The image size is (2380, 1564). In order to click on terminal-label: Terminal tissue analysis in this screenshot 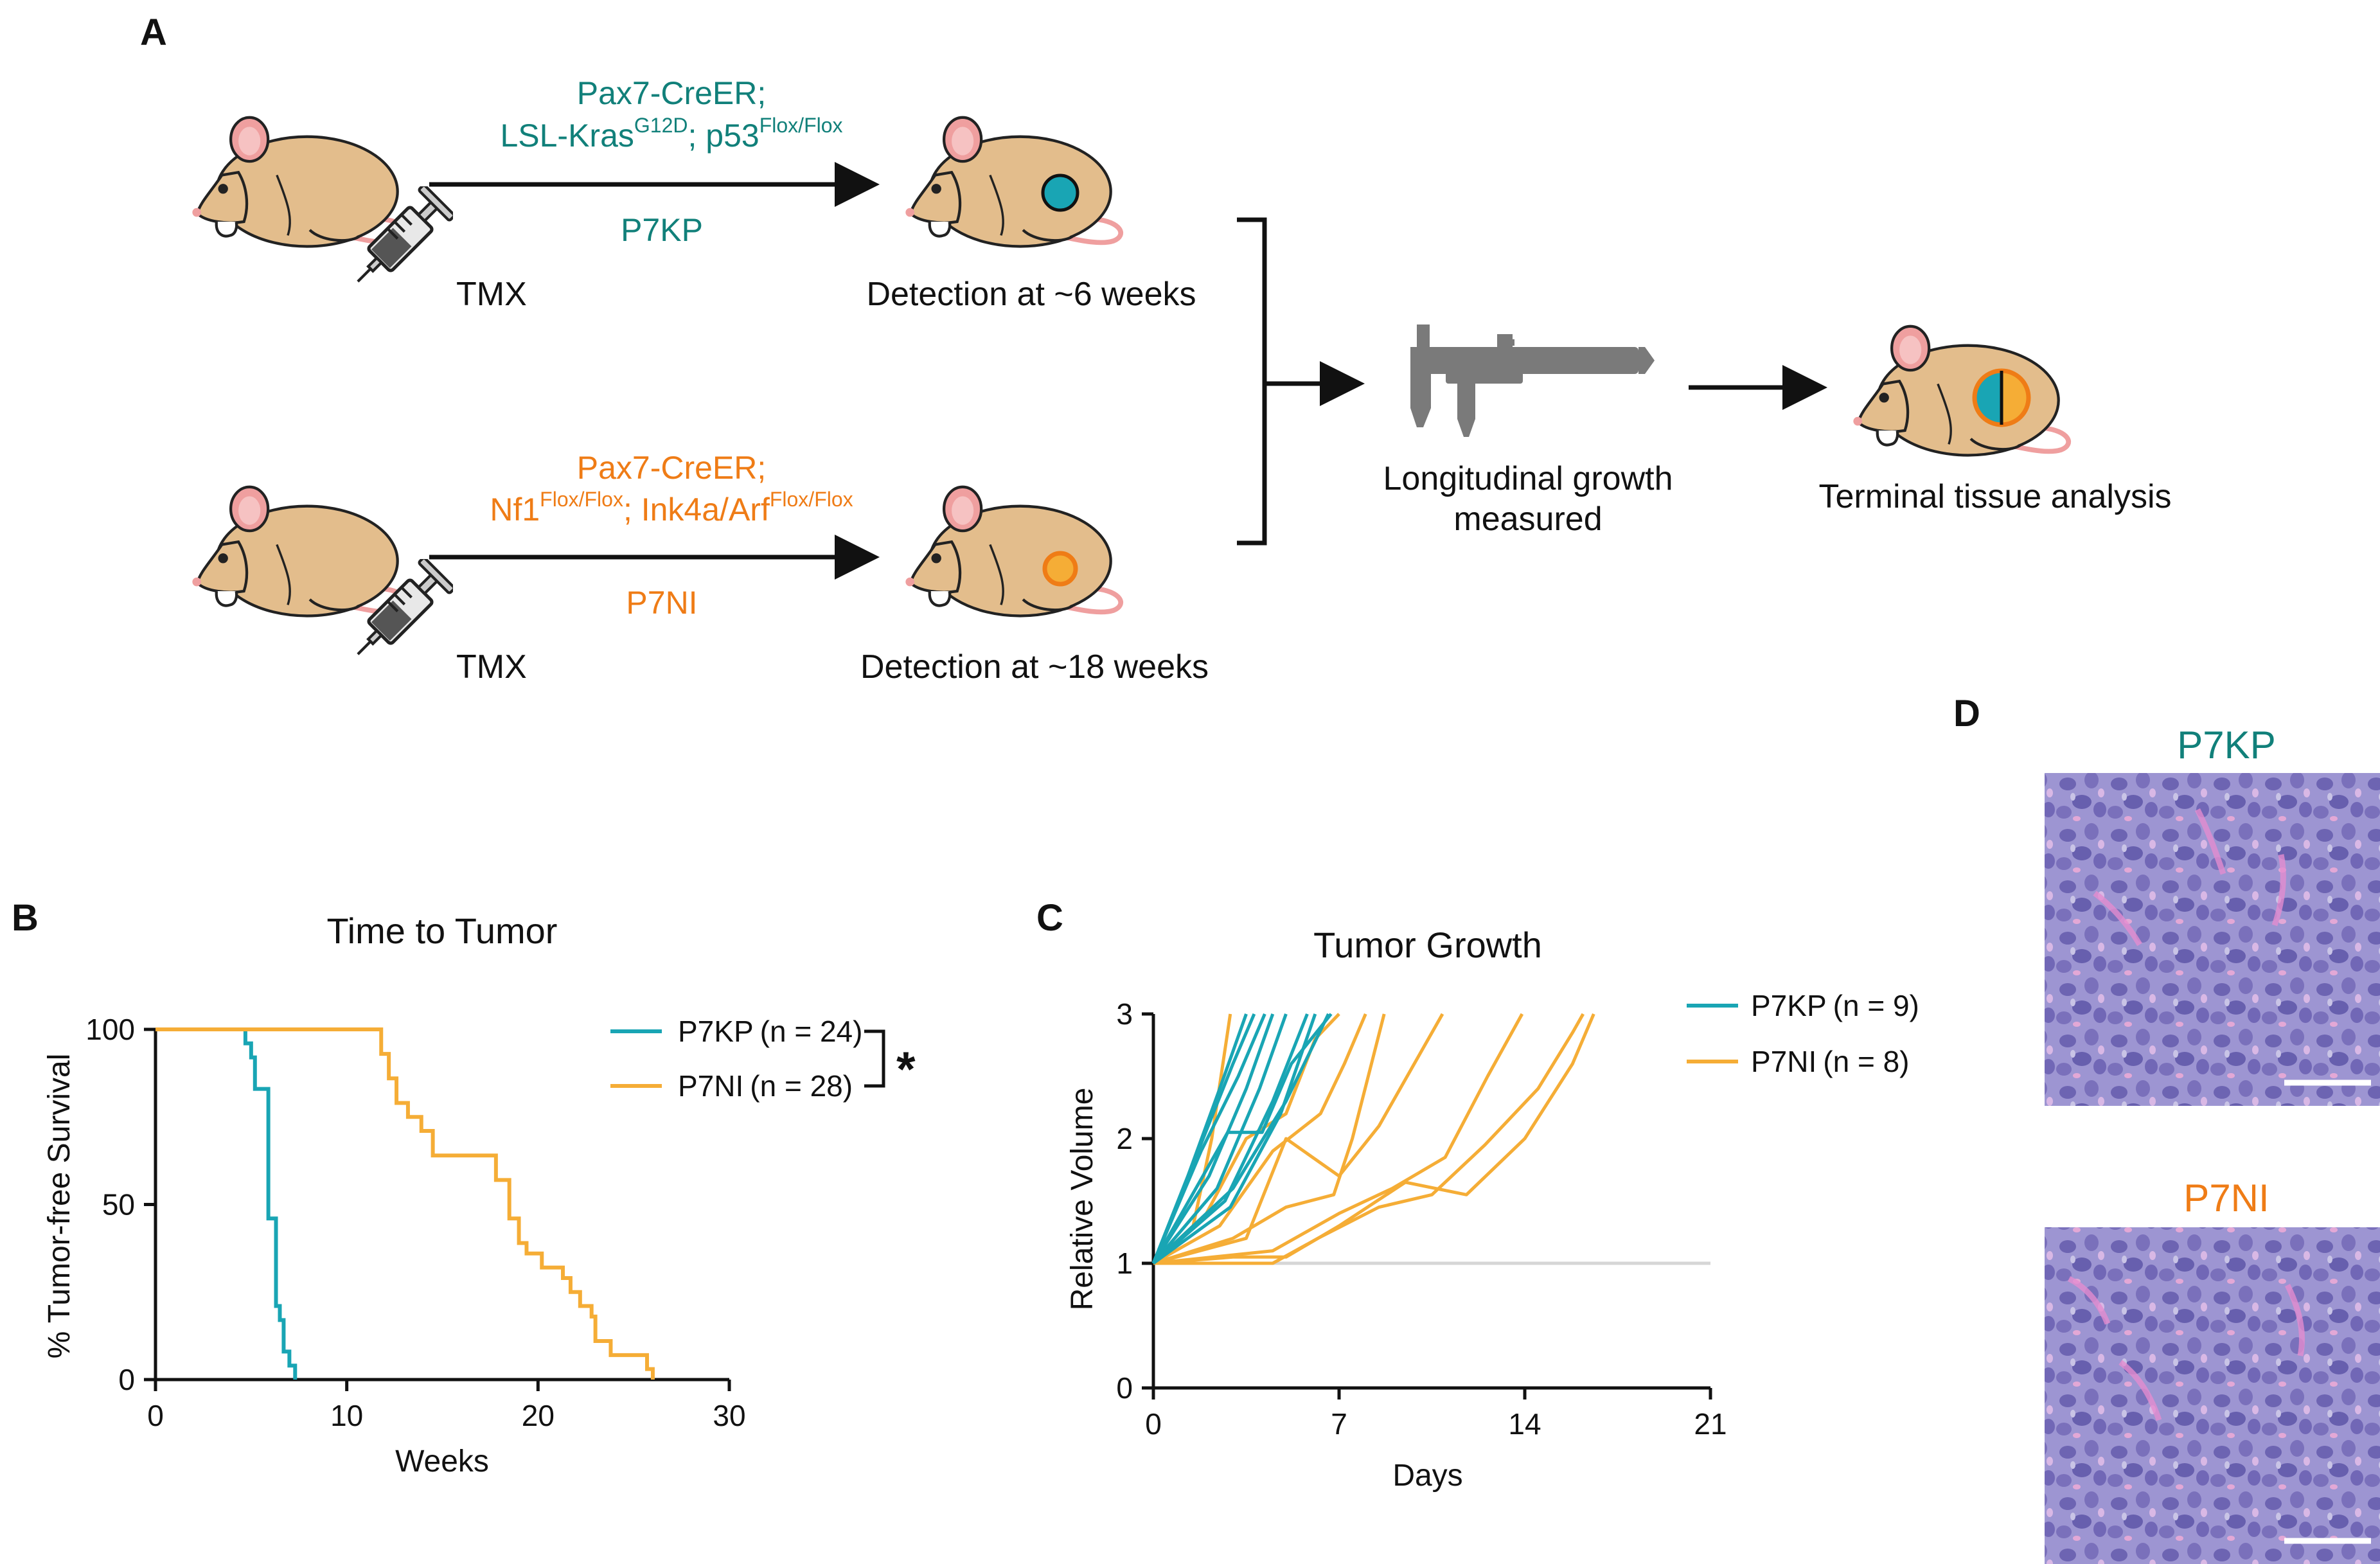, I will do `click(1994, 496)`.